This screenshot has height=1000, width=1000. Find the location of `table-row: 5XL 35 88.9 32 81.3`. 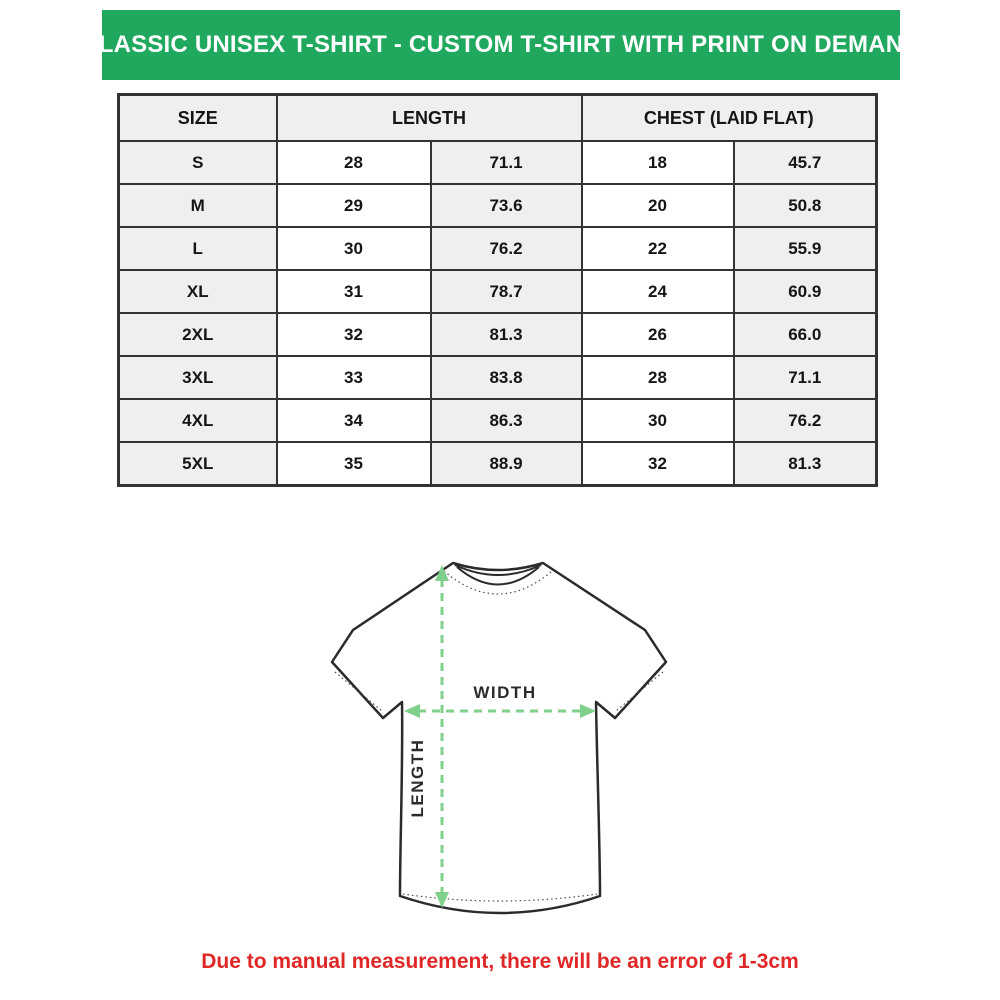

table-row: 5XL 35 88.9 32 81.3 is located at coordinates (497, 464).